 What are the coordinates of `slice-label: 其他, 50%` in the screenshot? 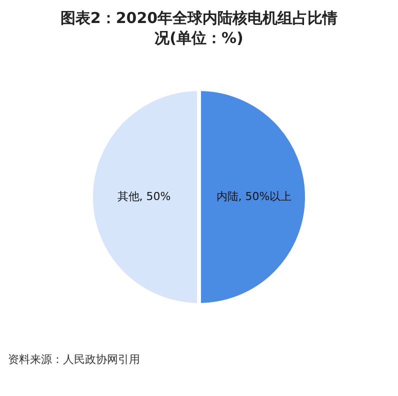 It's located at (144, 196).